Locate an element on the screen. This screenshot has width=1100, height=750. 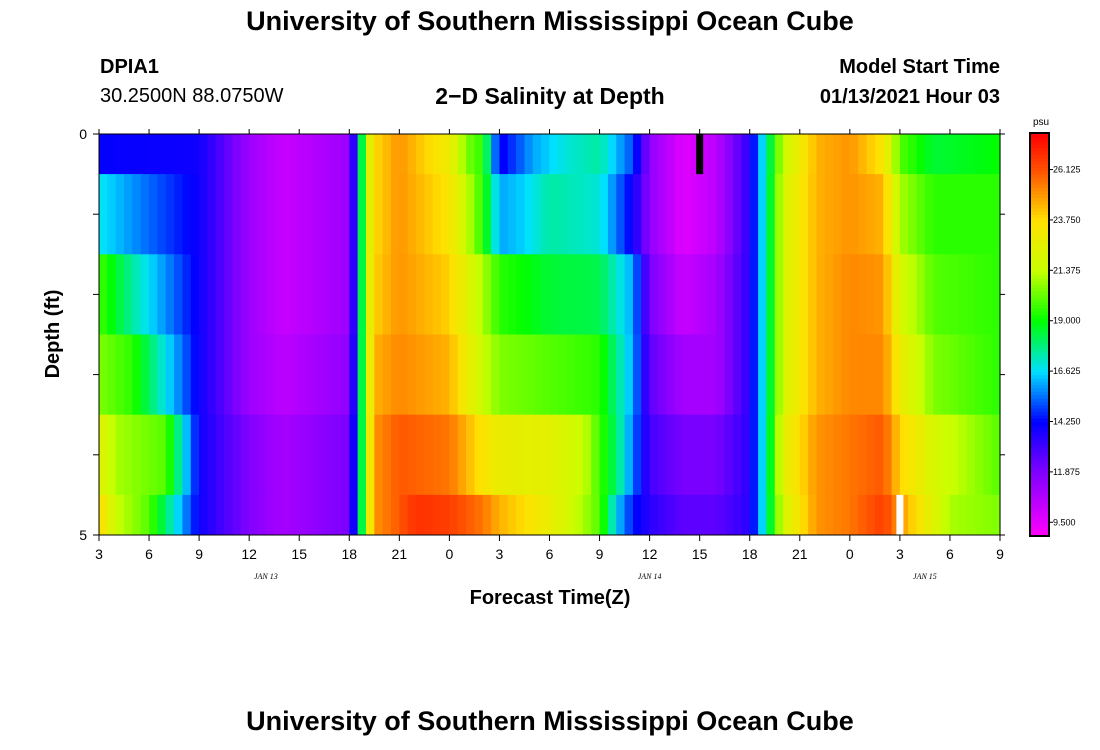
colorbar-unit: psu is located at coordinates (1041, 122).